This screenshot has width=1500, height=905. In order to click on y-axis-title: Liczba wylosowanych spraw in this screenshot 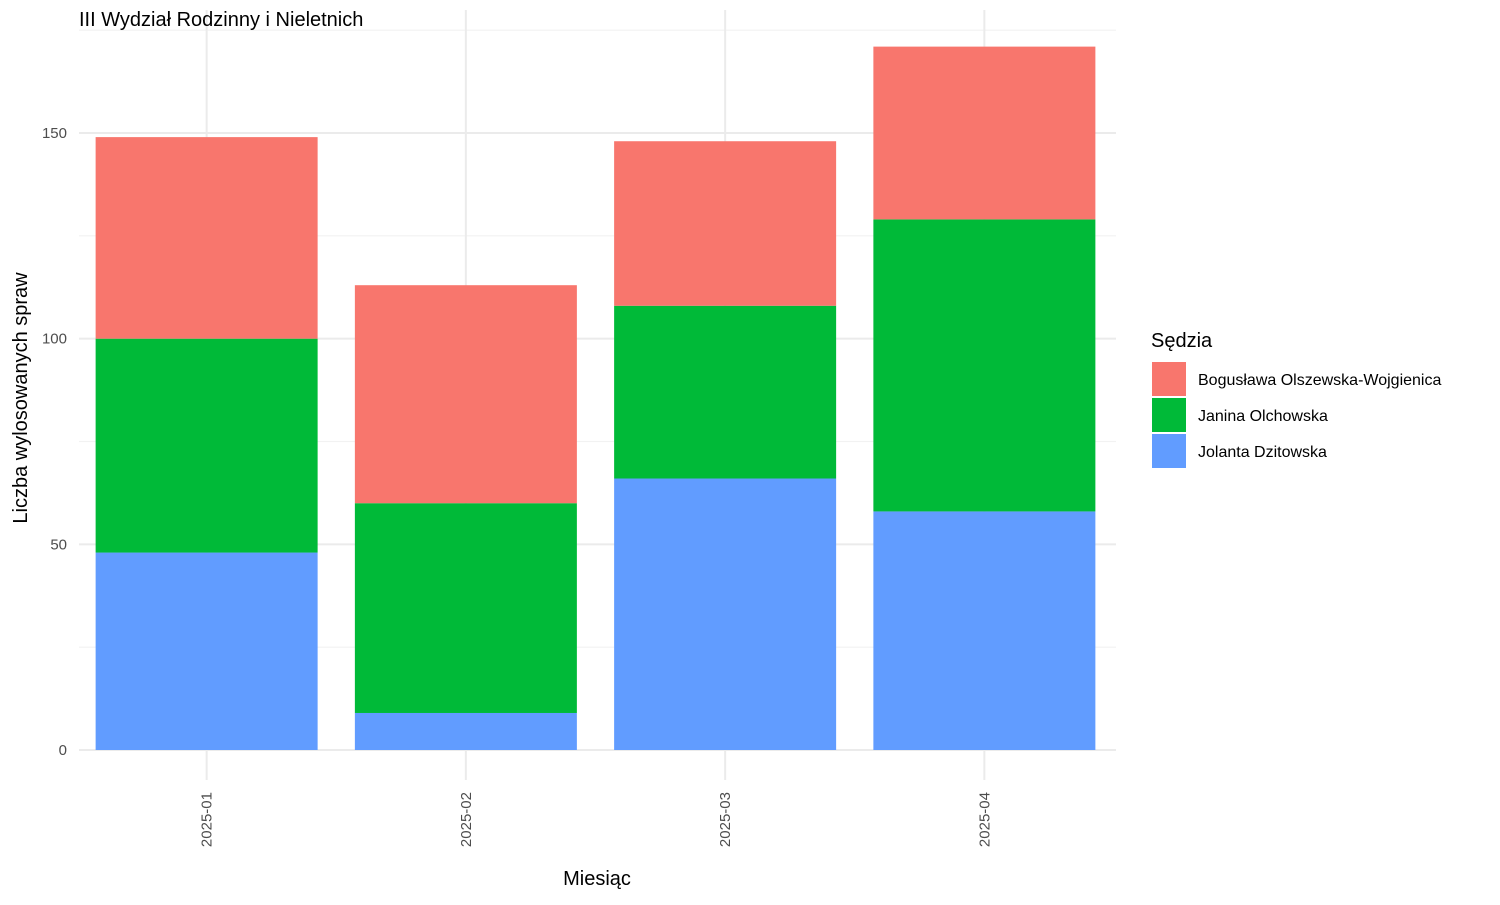, I will do `click(21, 398)`.